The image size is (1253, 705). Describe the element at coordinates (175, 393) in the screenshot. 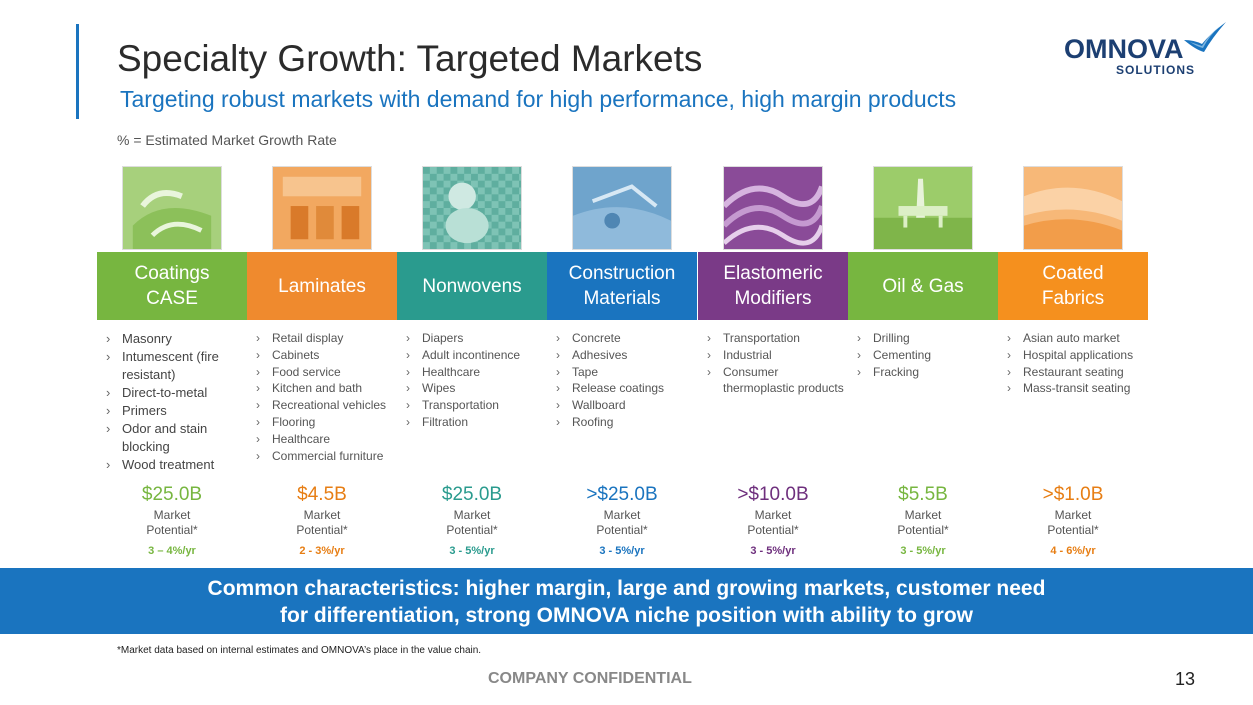

I see `list-item: Direct-to-metal` at that location.